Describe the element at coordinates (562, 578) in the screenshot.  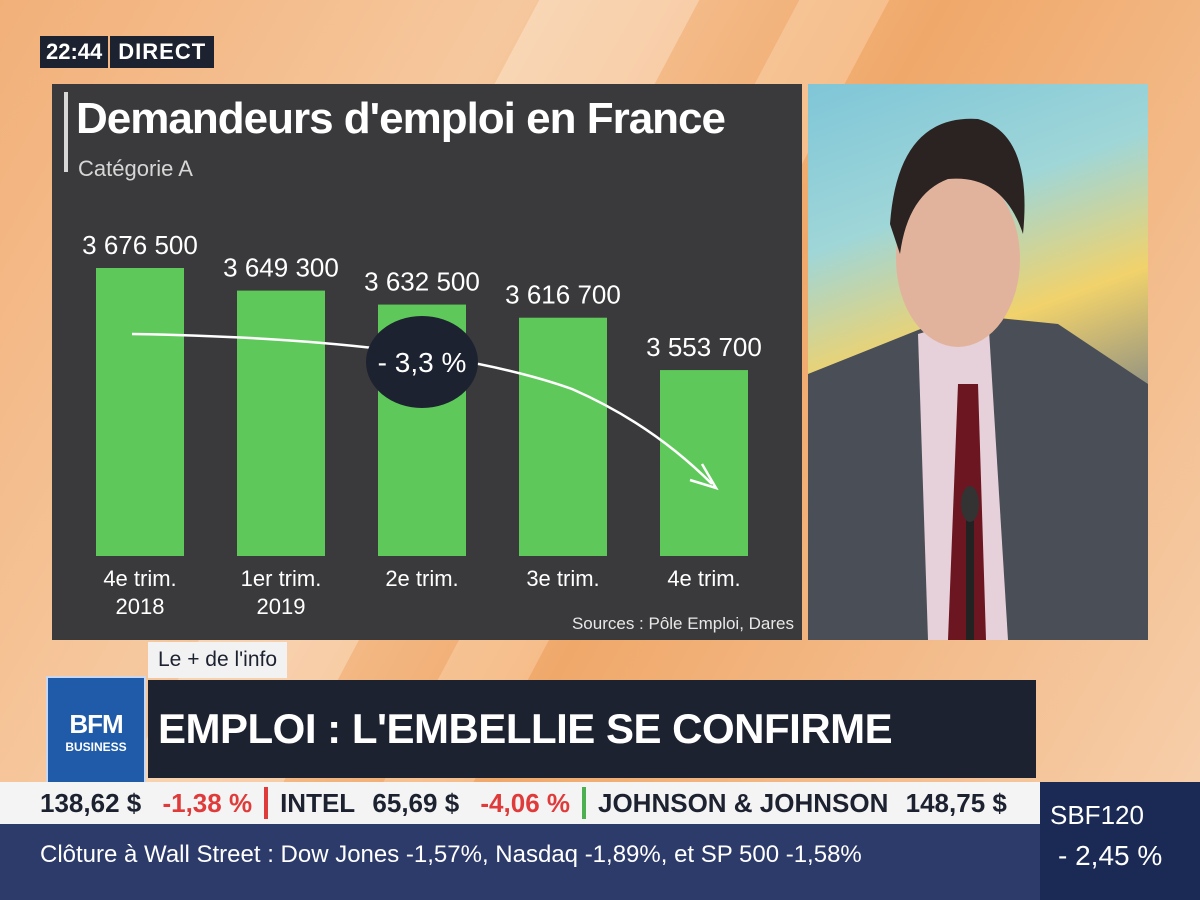
I see `category-label: 3e trim.` at that location.